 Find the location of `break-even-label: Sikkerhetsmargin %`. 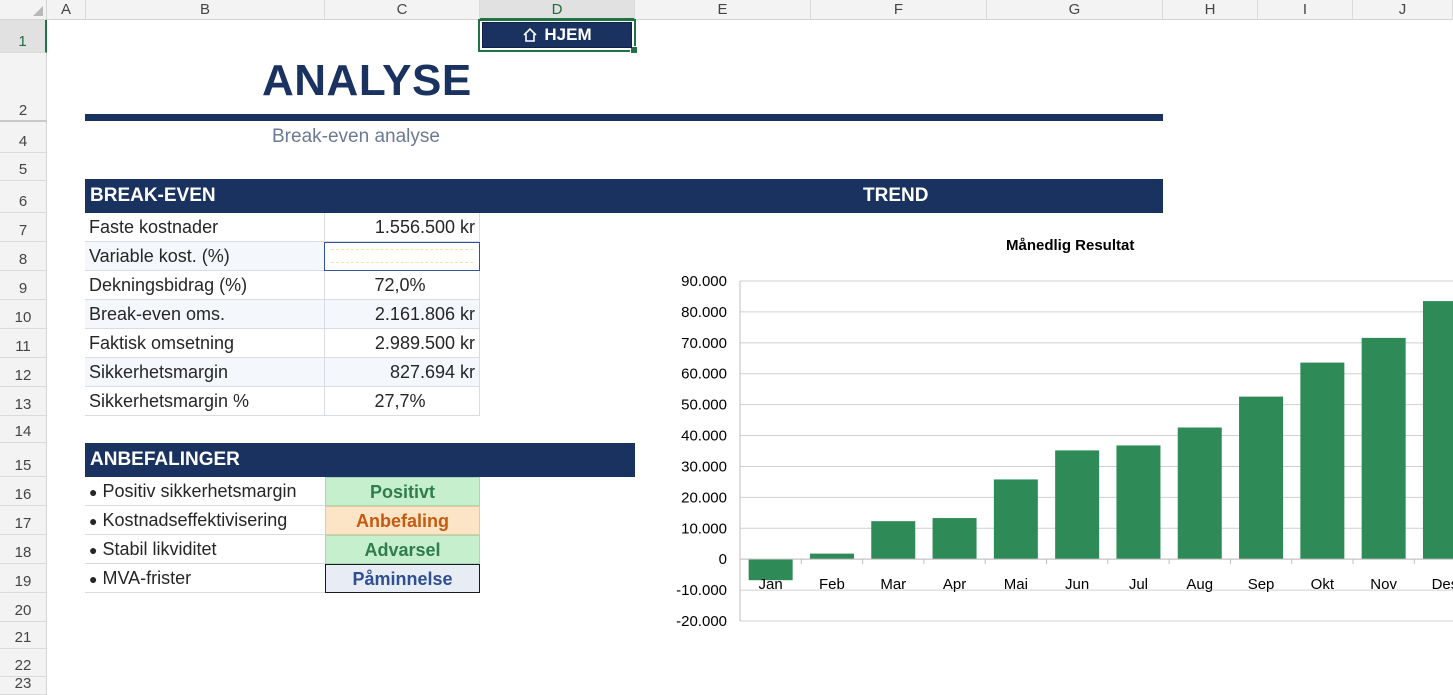

break-even-label: Sikkerhetsmargin % is located at coordinates (169, 401).